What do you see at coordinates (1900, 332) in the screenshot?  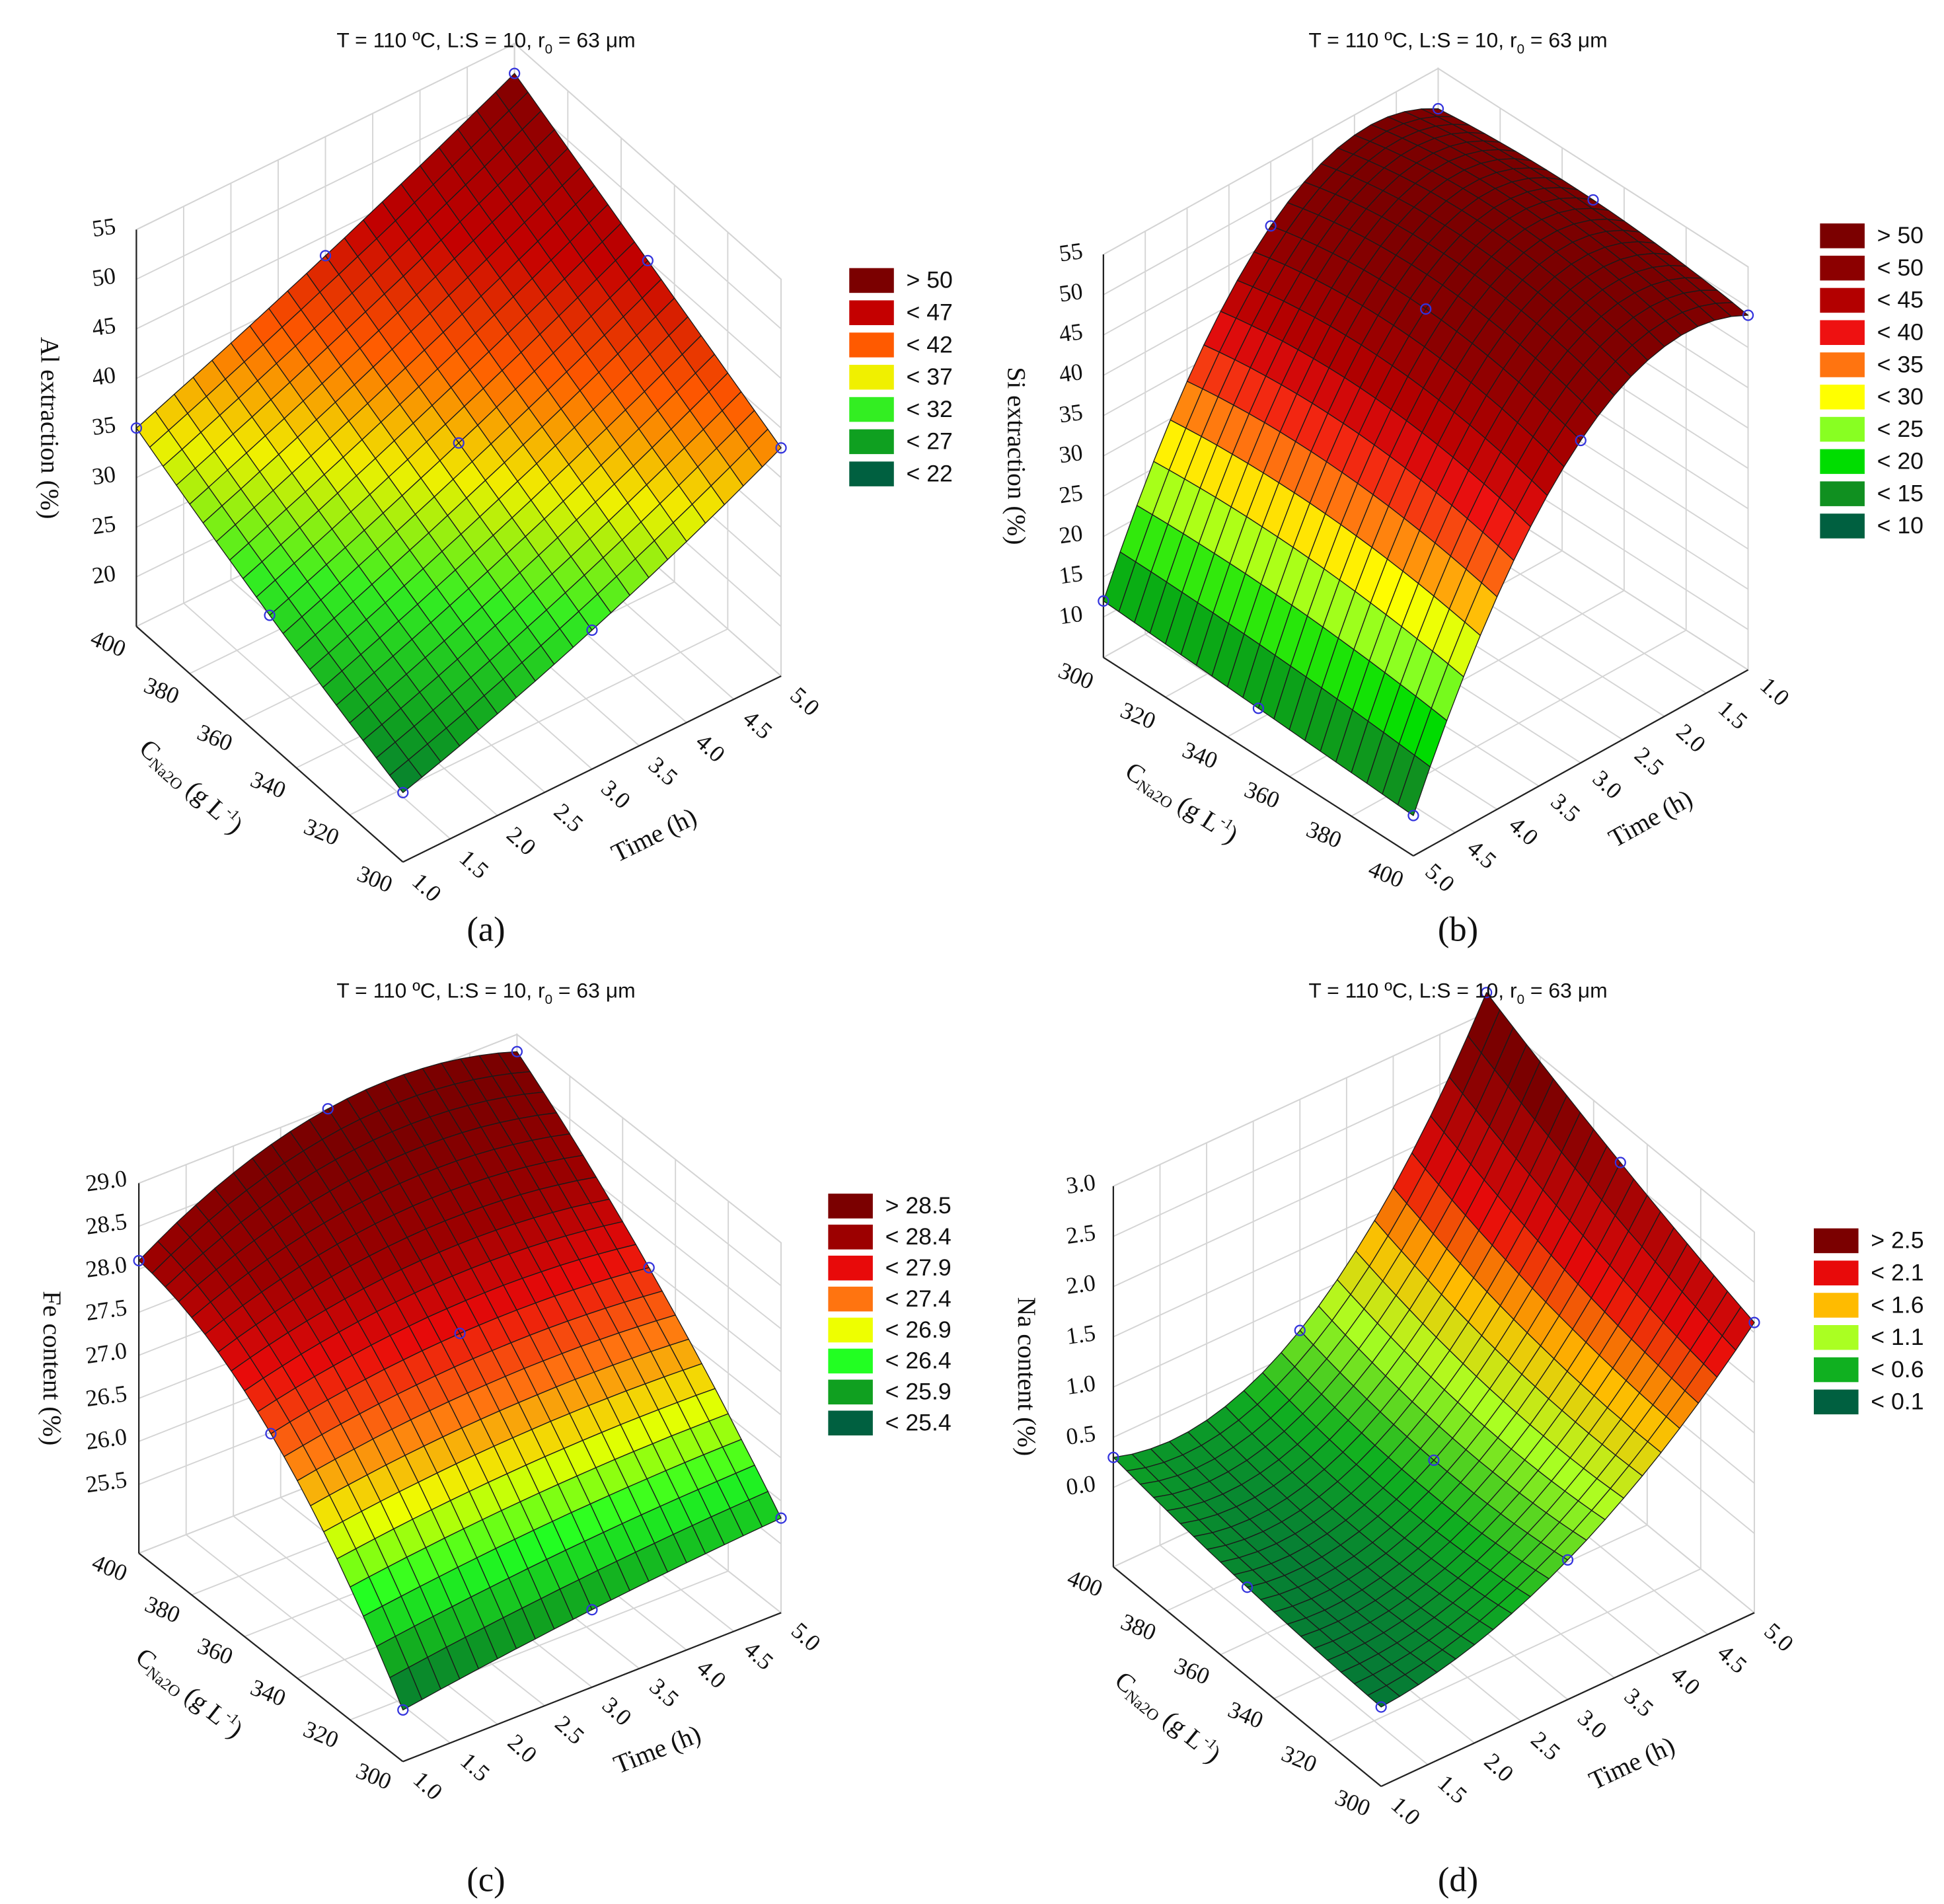 I see `legend-label: < 40` at bounding box center [1900, 332].